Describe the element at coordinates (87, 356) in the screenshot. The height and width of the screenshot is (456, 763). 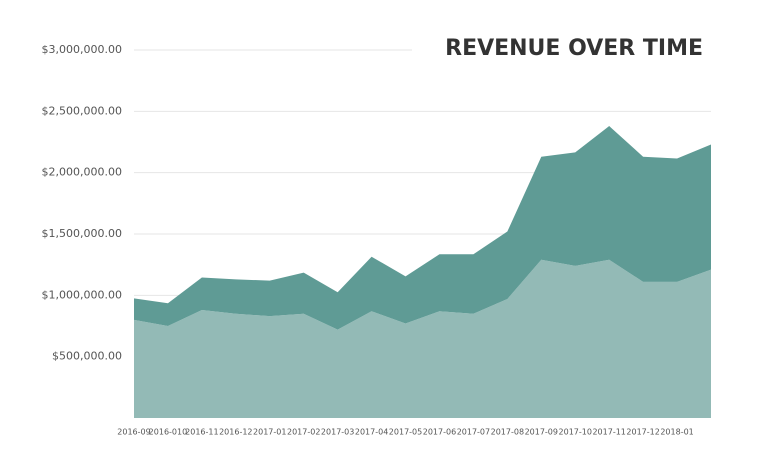
I see `y-tick-label: $500,000.00` at that location.